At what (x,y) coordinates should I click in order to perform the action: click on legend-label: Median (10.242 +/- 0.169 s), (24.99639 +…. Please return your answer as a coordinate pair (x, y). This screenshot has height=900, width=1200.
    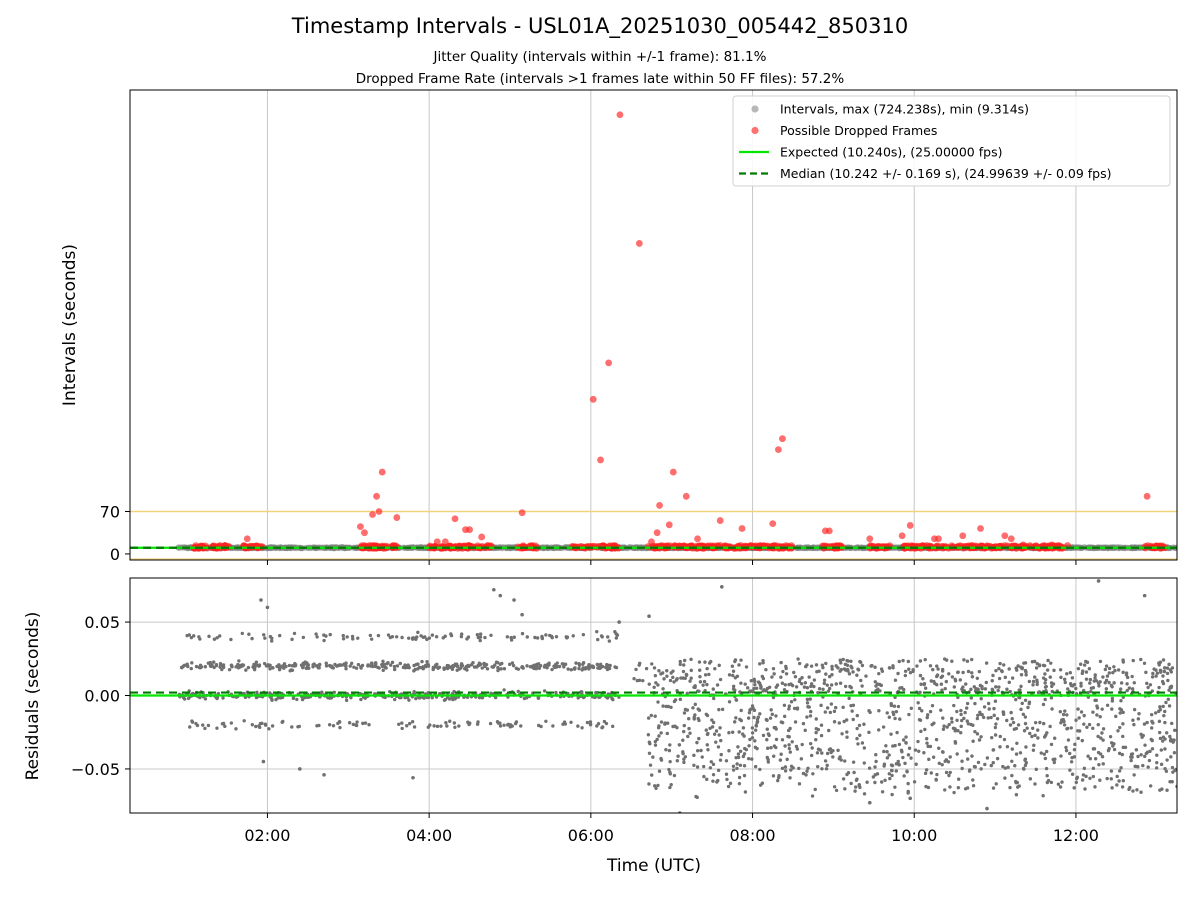
    Looking at the image, I should click on (945, 173).